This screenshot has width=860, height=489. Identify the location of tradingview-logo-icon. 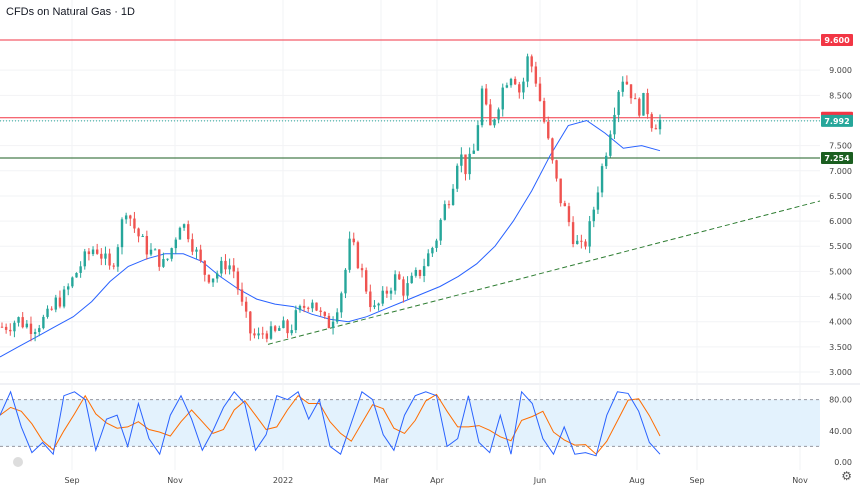
(18, 462).